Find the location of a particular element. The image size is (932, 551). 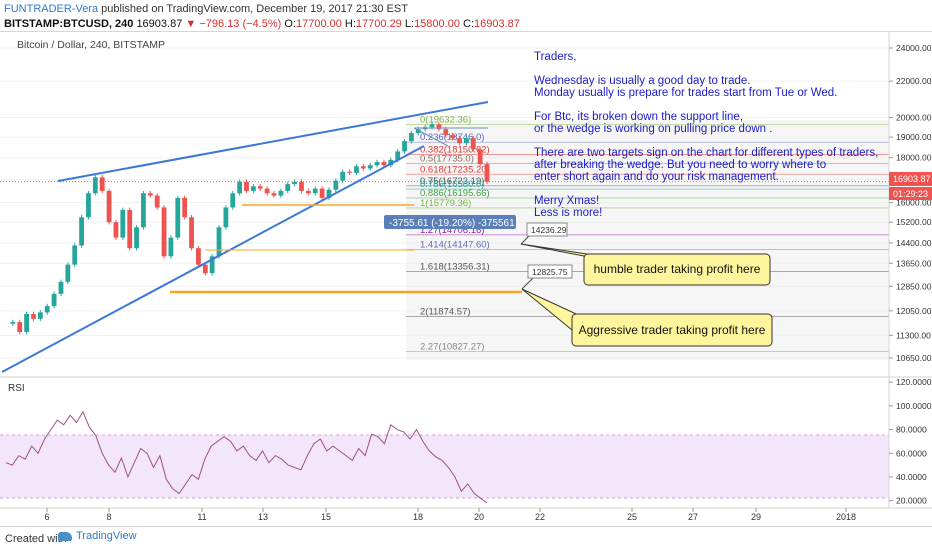

chart-title: Bitcoin / Dollar, 240, BITSTAMP is located at coordinates (91, 45).